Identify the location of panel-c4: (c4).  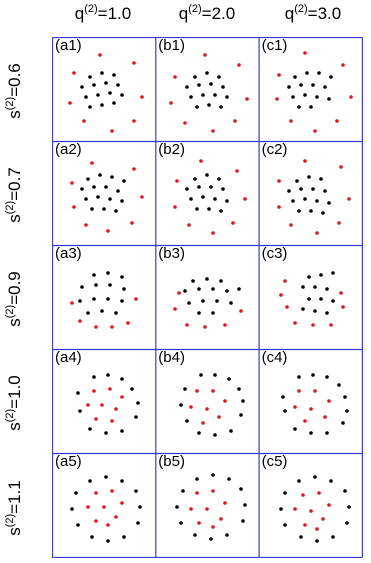
(310, 401).